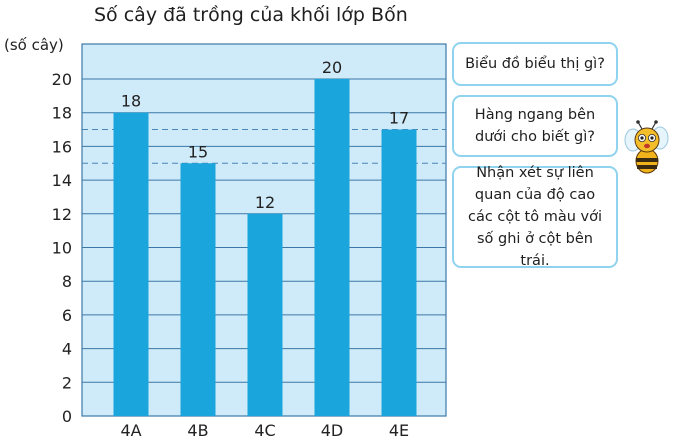 Image resolution: width=674 pixels, height=442 pixels. Describe the element at coordinates (332, 247) in the screenshot. I see `bar-4d` at that location.